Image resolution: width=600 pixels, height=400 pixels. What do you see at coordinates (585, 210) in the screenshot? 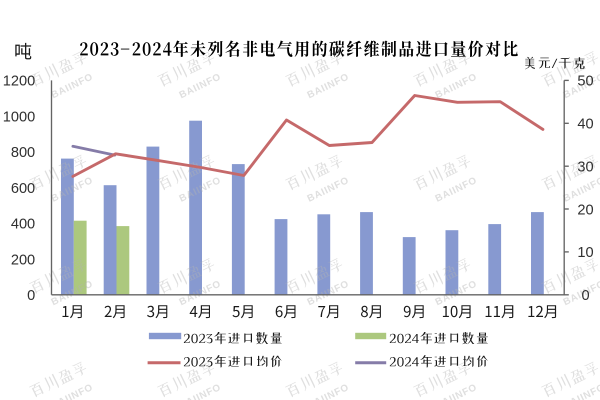
I see `svg-text: 20` at bounding box center [585, 210].